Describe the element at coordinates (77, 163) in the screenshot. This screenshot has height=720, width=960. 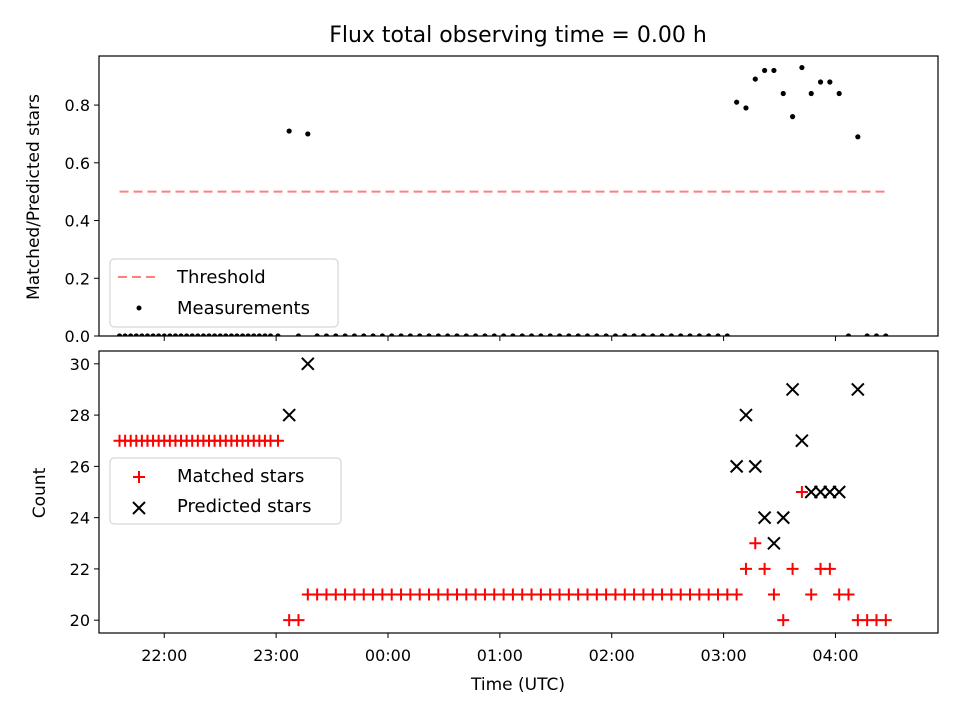
I see `top-y-tick-label: 0.6` at that location.